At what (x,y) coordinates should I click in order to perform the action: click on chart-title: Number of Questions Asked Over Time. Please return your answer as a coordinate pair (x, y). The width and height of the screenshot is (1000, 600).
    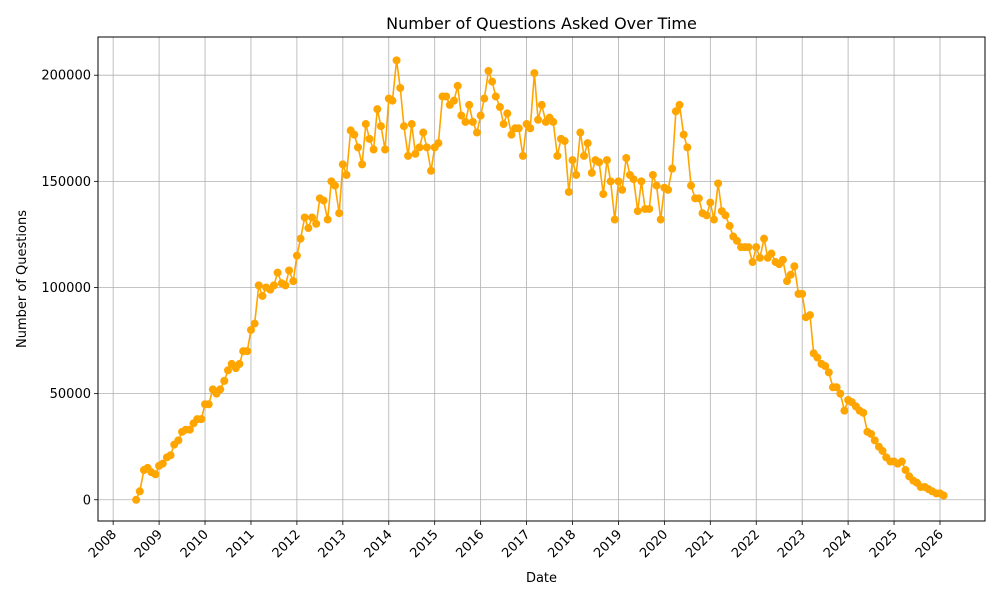
    Looking at the image, I should click on (541, 23).